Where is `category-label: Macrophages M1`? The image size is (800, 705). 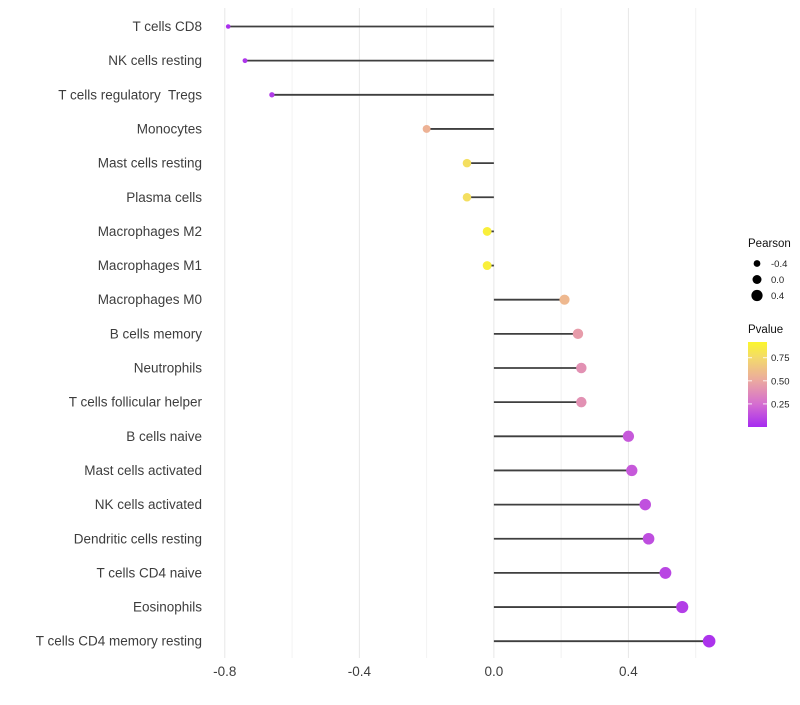 category-label: Macrophages M1 is located at coordinates (150, 265).